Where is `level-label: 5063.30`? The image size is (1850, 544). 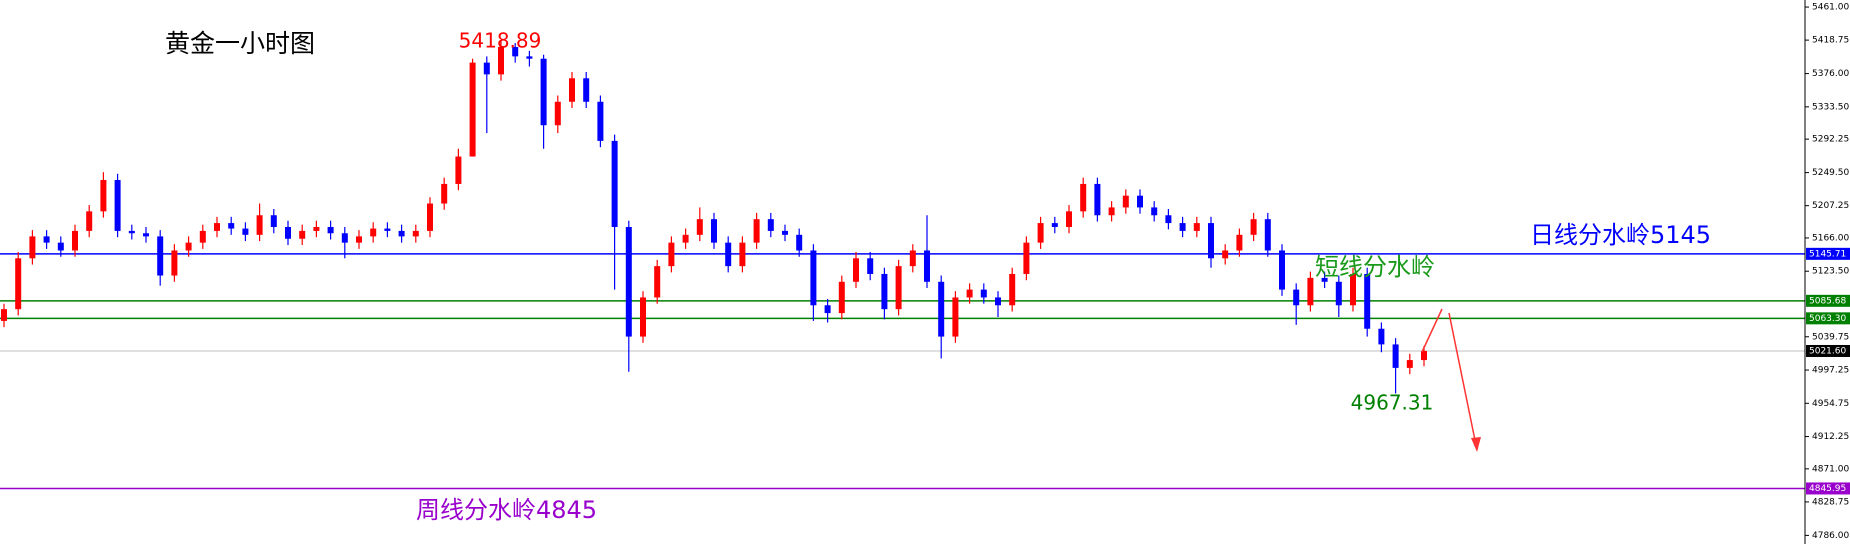 level-label: 5063.30 is located at coordinates (1827, 319).